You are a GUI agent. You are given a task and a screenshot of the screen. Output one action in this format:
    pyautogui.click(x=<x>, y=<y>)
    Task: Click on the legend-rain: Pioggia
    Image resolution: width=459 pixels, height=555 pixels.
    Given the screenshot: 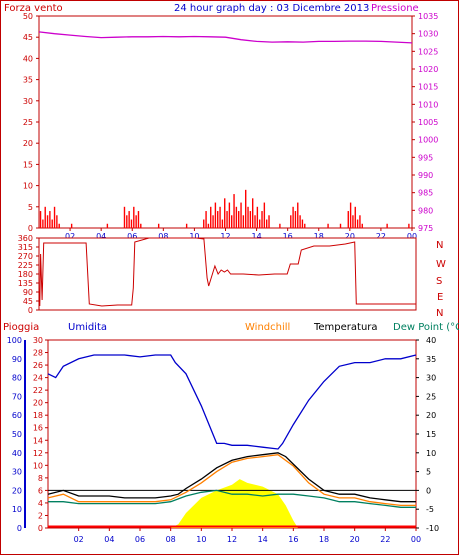 What is the action you would take?
    pyautogui.click(x=21, y=327)
    